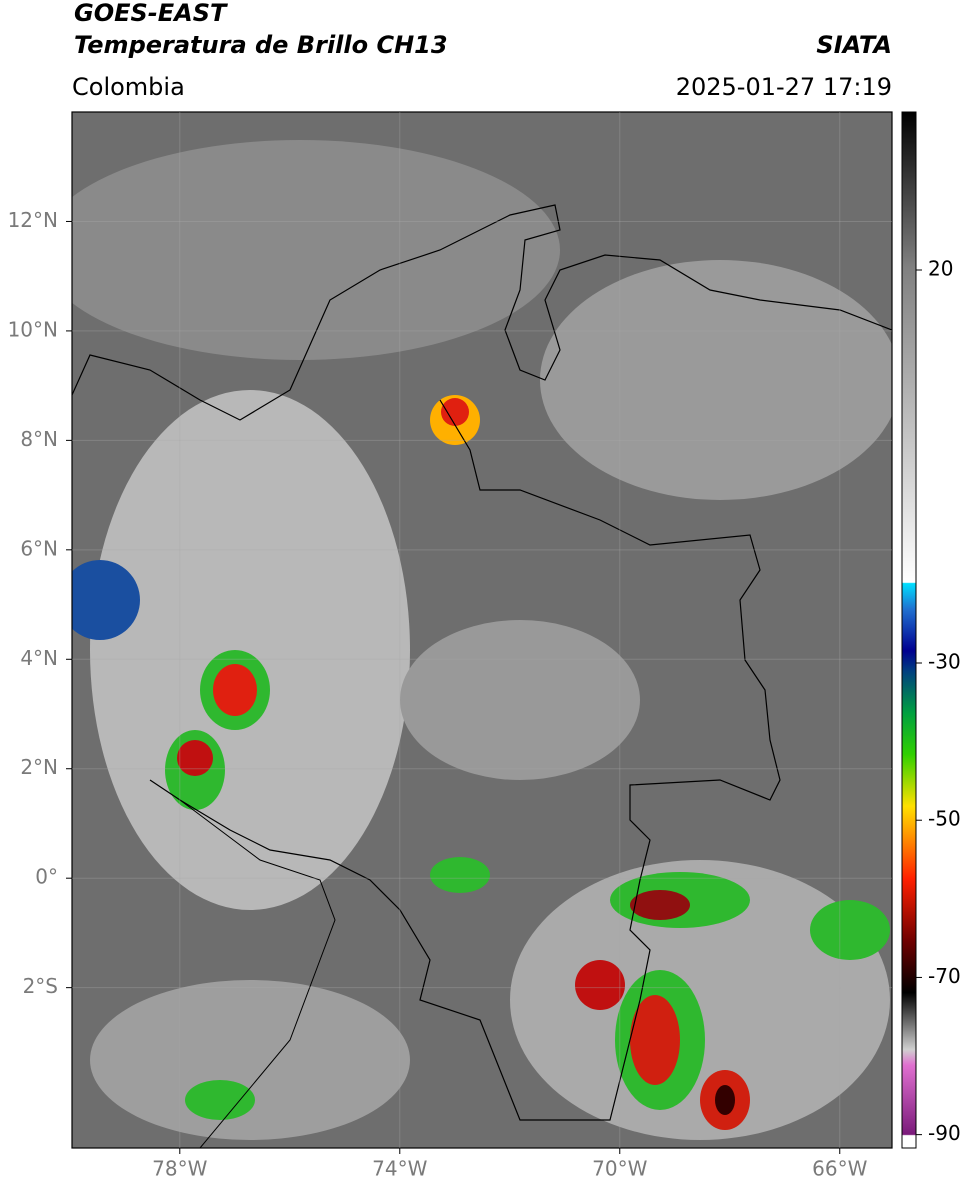 The width and height of the screenshot is (966, 1194). Describe the element at coordinates (944, 976) in the screenshot. I see `colorbar-tick-label: -70` at that location.